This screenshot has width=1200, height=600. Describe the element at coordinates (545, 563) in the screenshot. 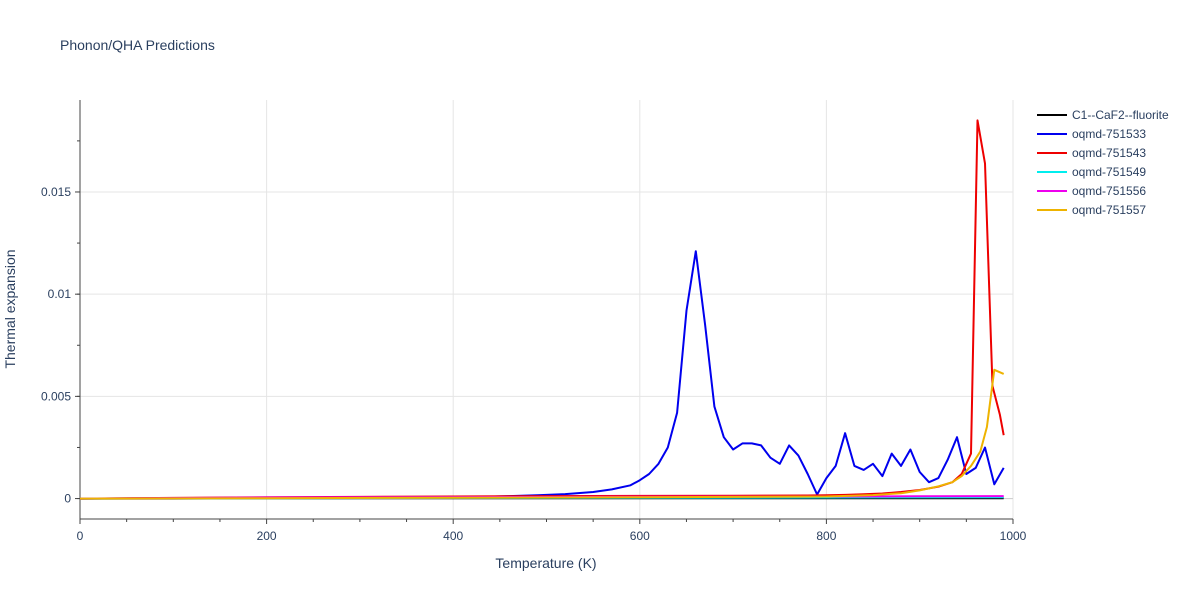

I see `x-axis-label: Temperature (K)` at that location.